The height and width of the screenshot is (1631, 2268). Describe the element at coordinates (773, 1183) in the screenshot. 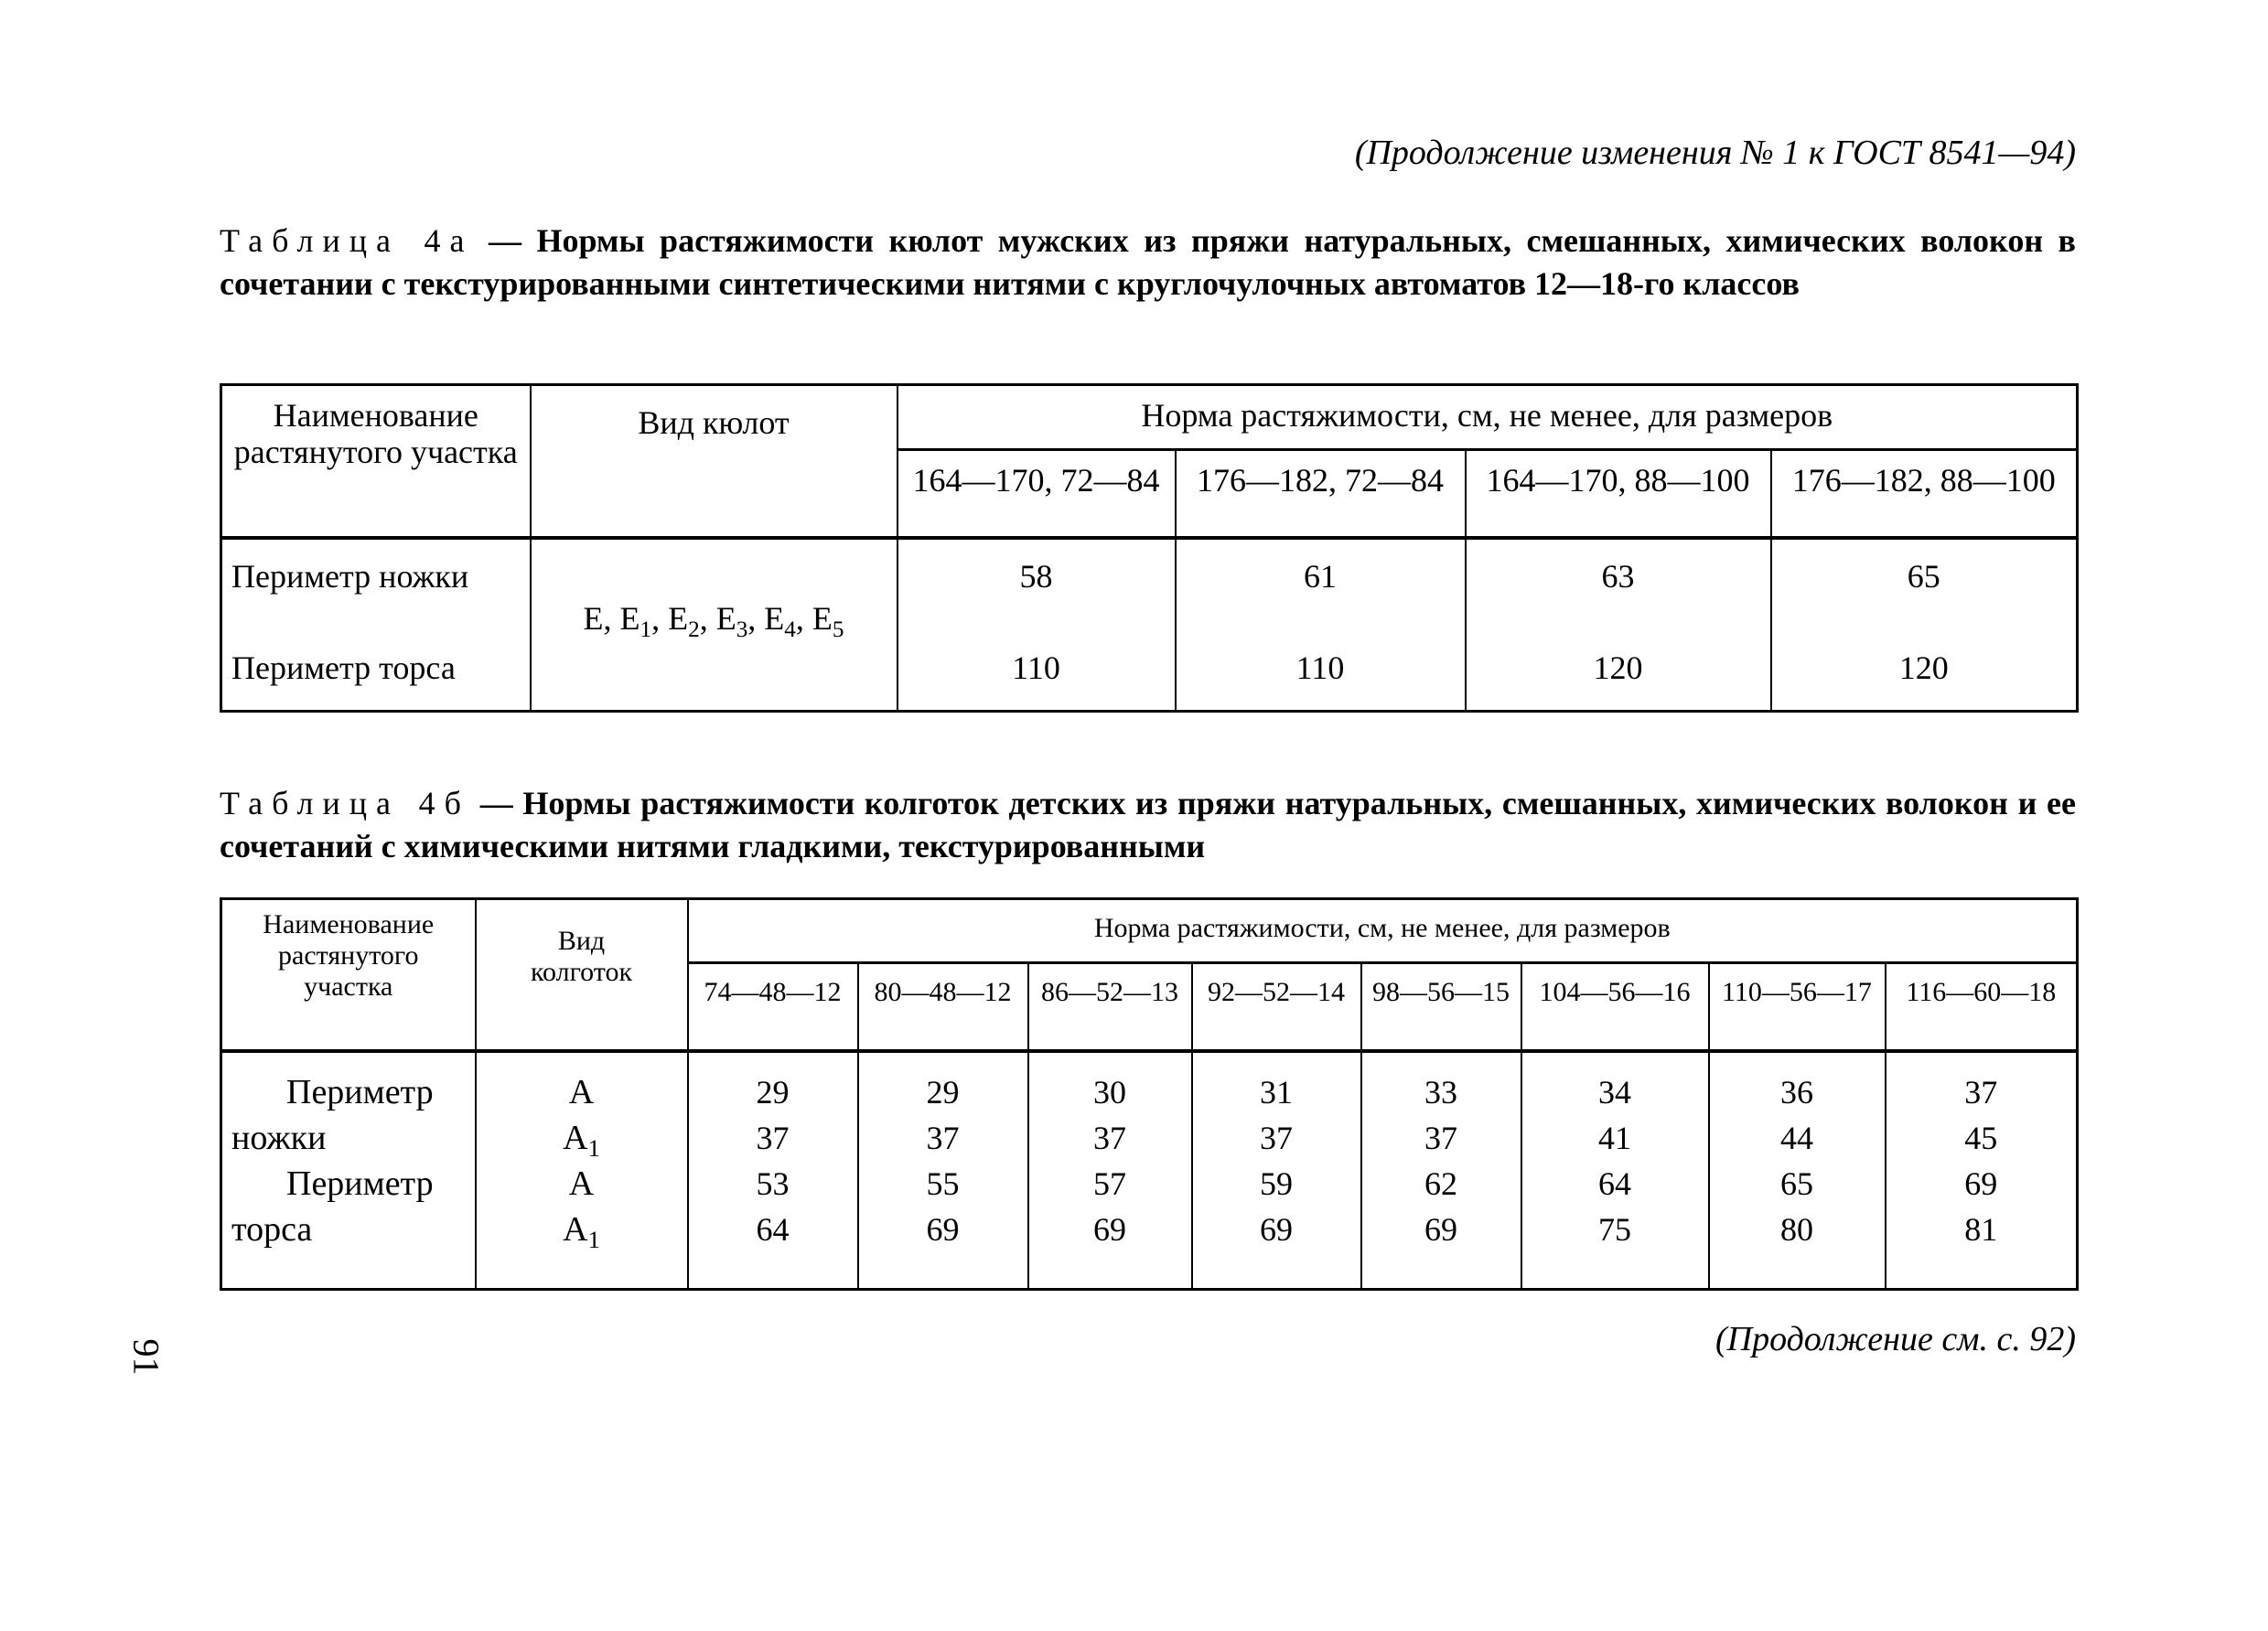

I see `value: 53` at that location.